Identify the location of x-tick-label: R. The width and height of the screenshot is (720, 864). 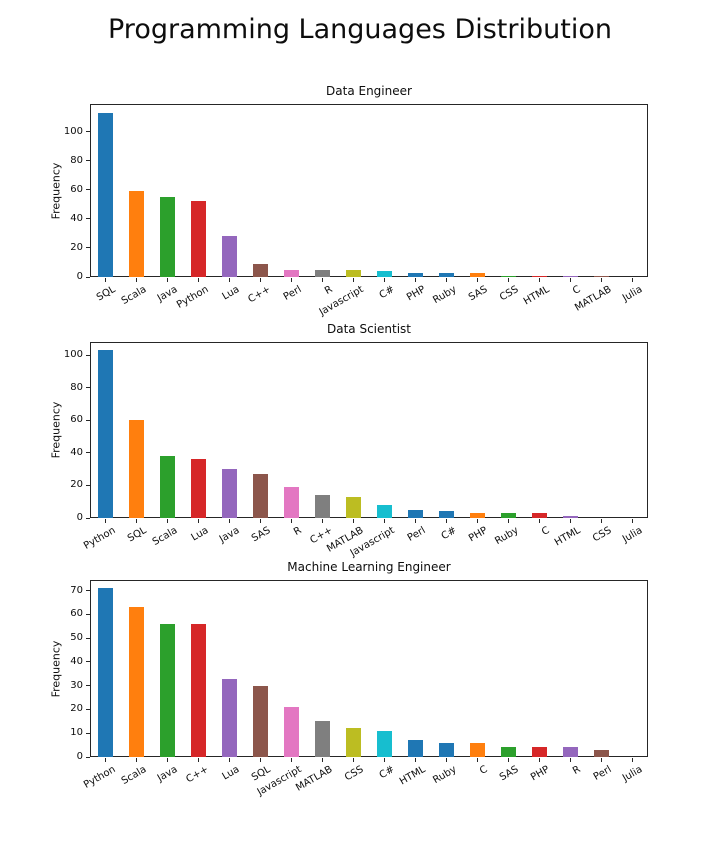
(576, 771).